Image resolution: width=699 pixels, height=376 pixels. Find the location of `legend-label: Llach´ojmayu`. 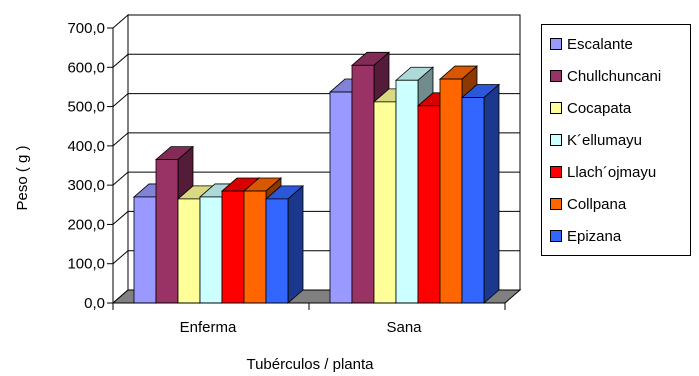

legend-label: Llach´ojmayu is located at coordinates (612, 172).